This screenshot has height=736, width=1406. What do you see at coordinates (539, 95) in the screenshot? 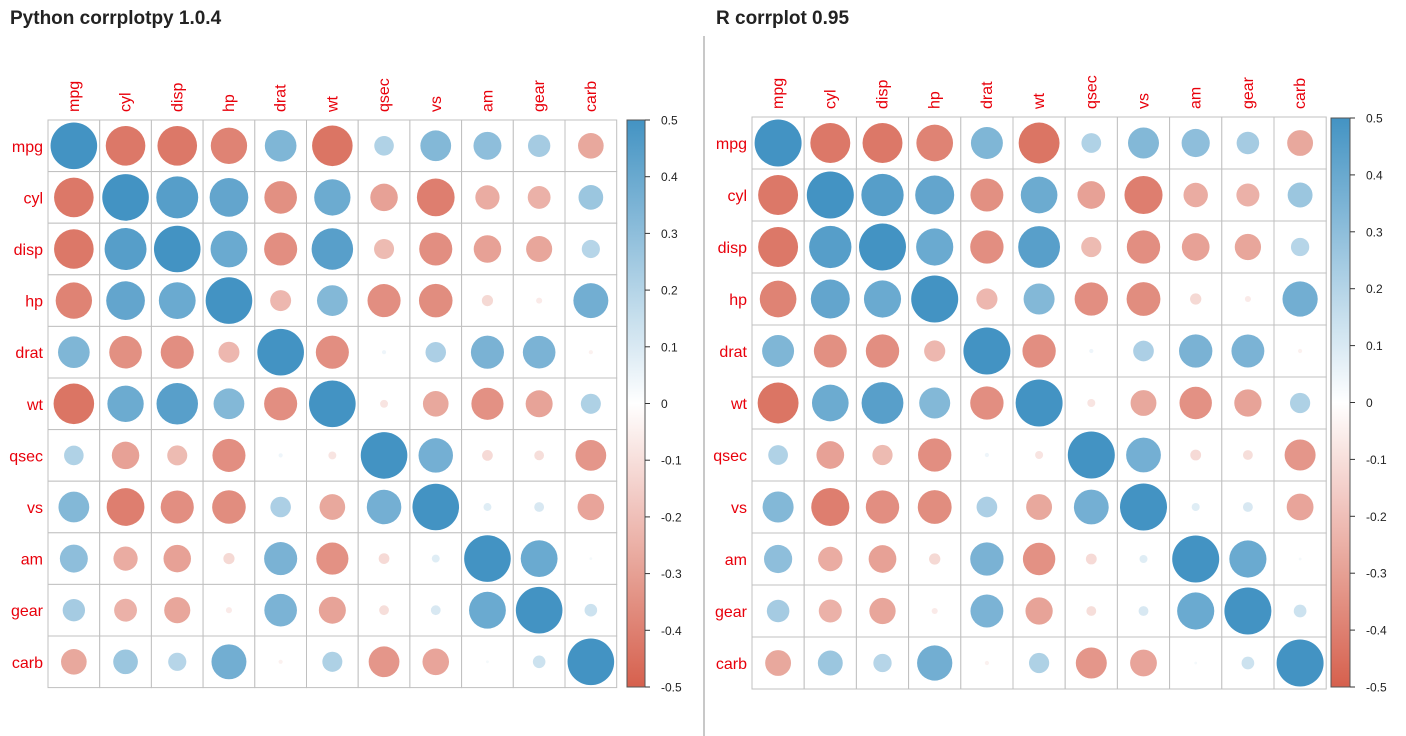
I see `column-label: gear` at bounding box center [539, 95].